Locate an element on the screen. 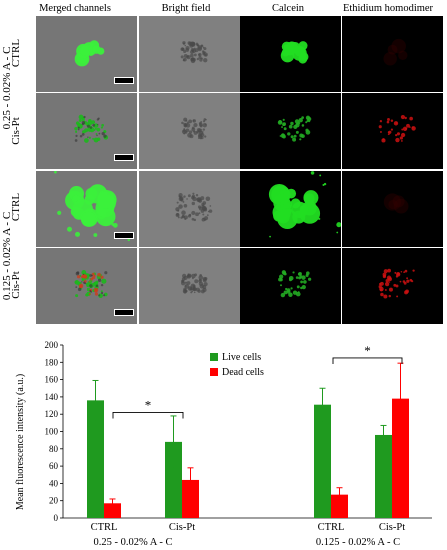  y-tick-label: 160 is located at coordinates (52, 380).